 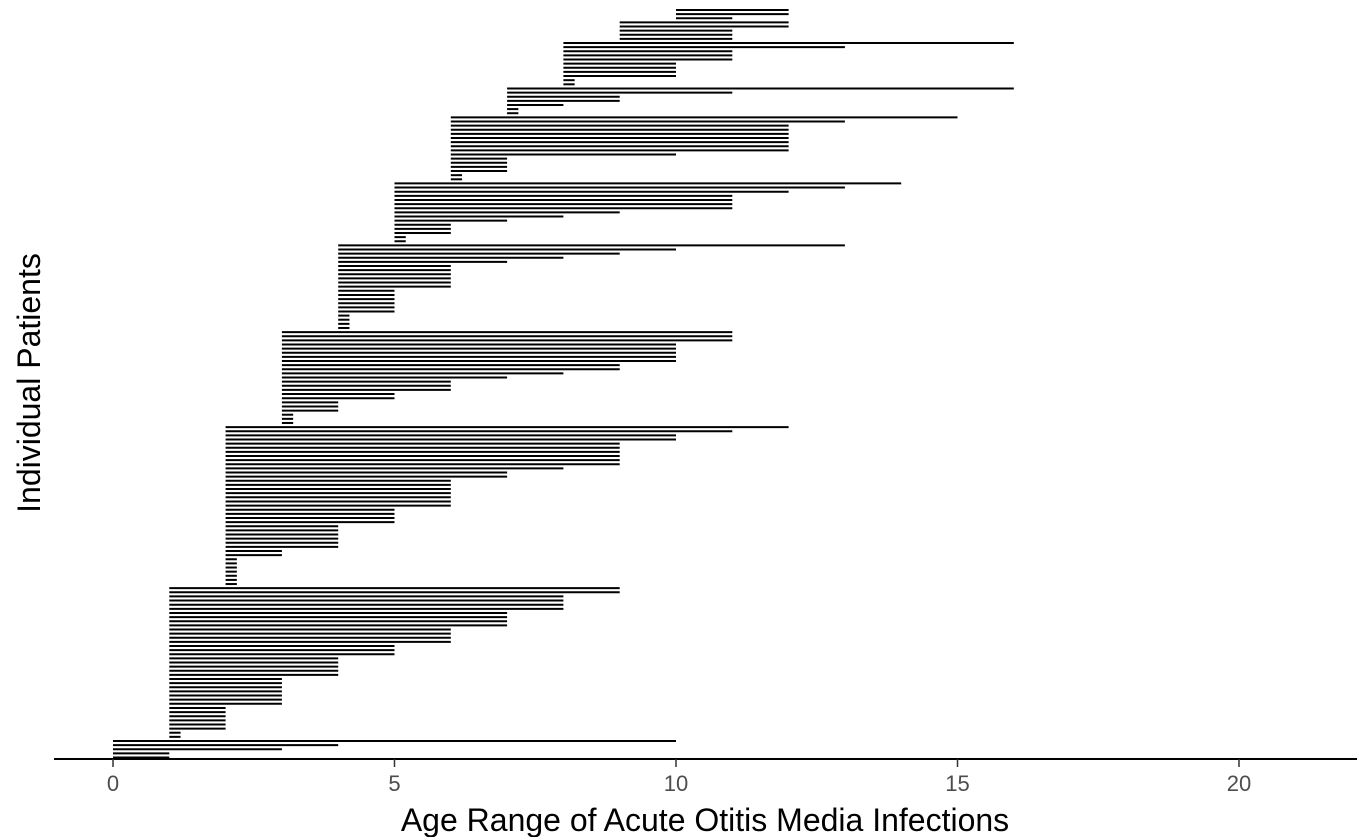 I want to click on x-tick-label: 0, so click(x=113, y=783).